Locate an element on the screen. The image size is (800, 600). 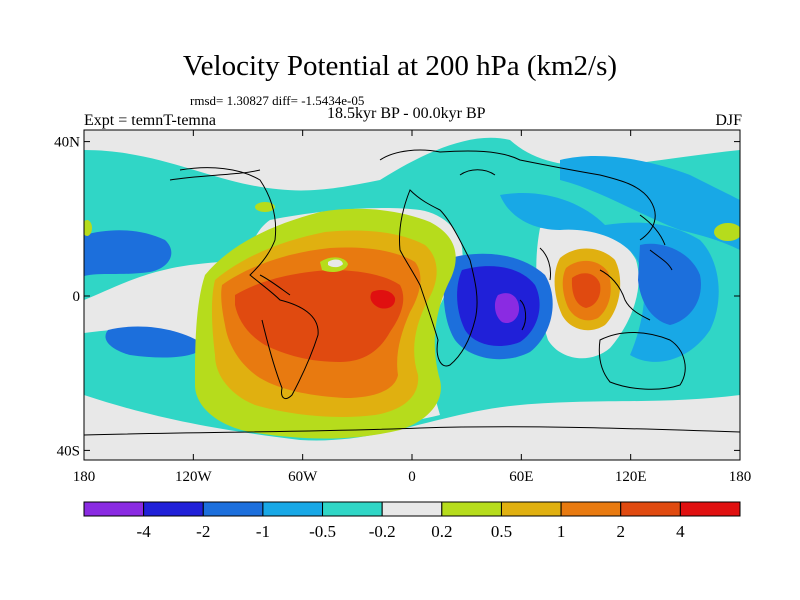
experiment-label: Expt = temnT-temna is located at coordinates (150, 120).